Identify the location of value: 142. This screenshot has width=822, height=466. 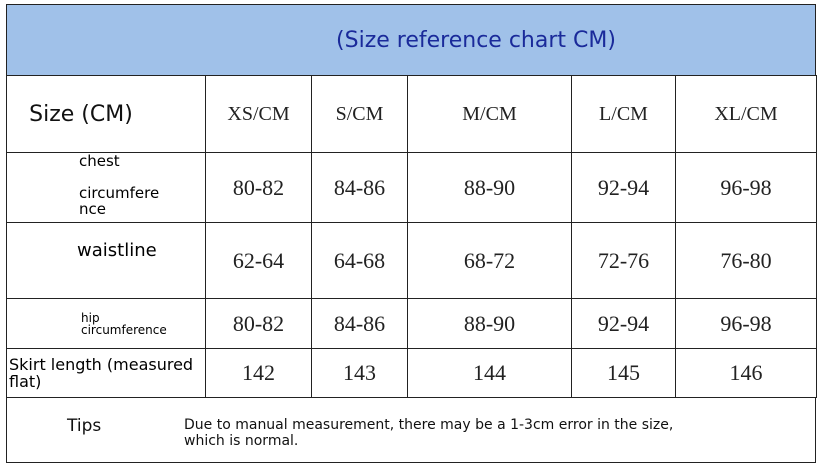
(258, 372).